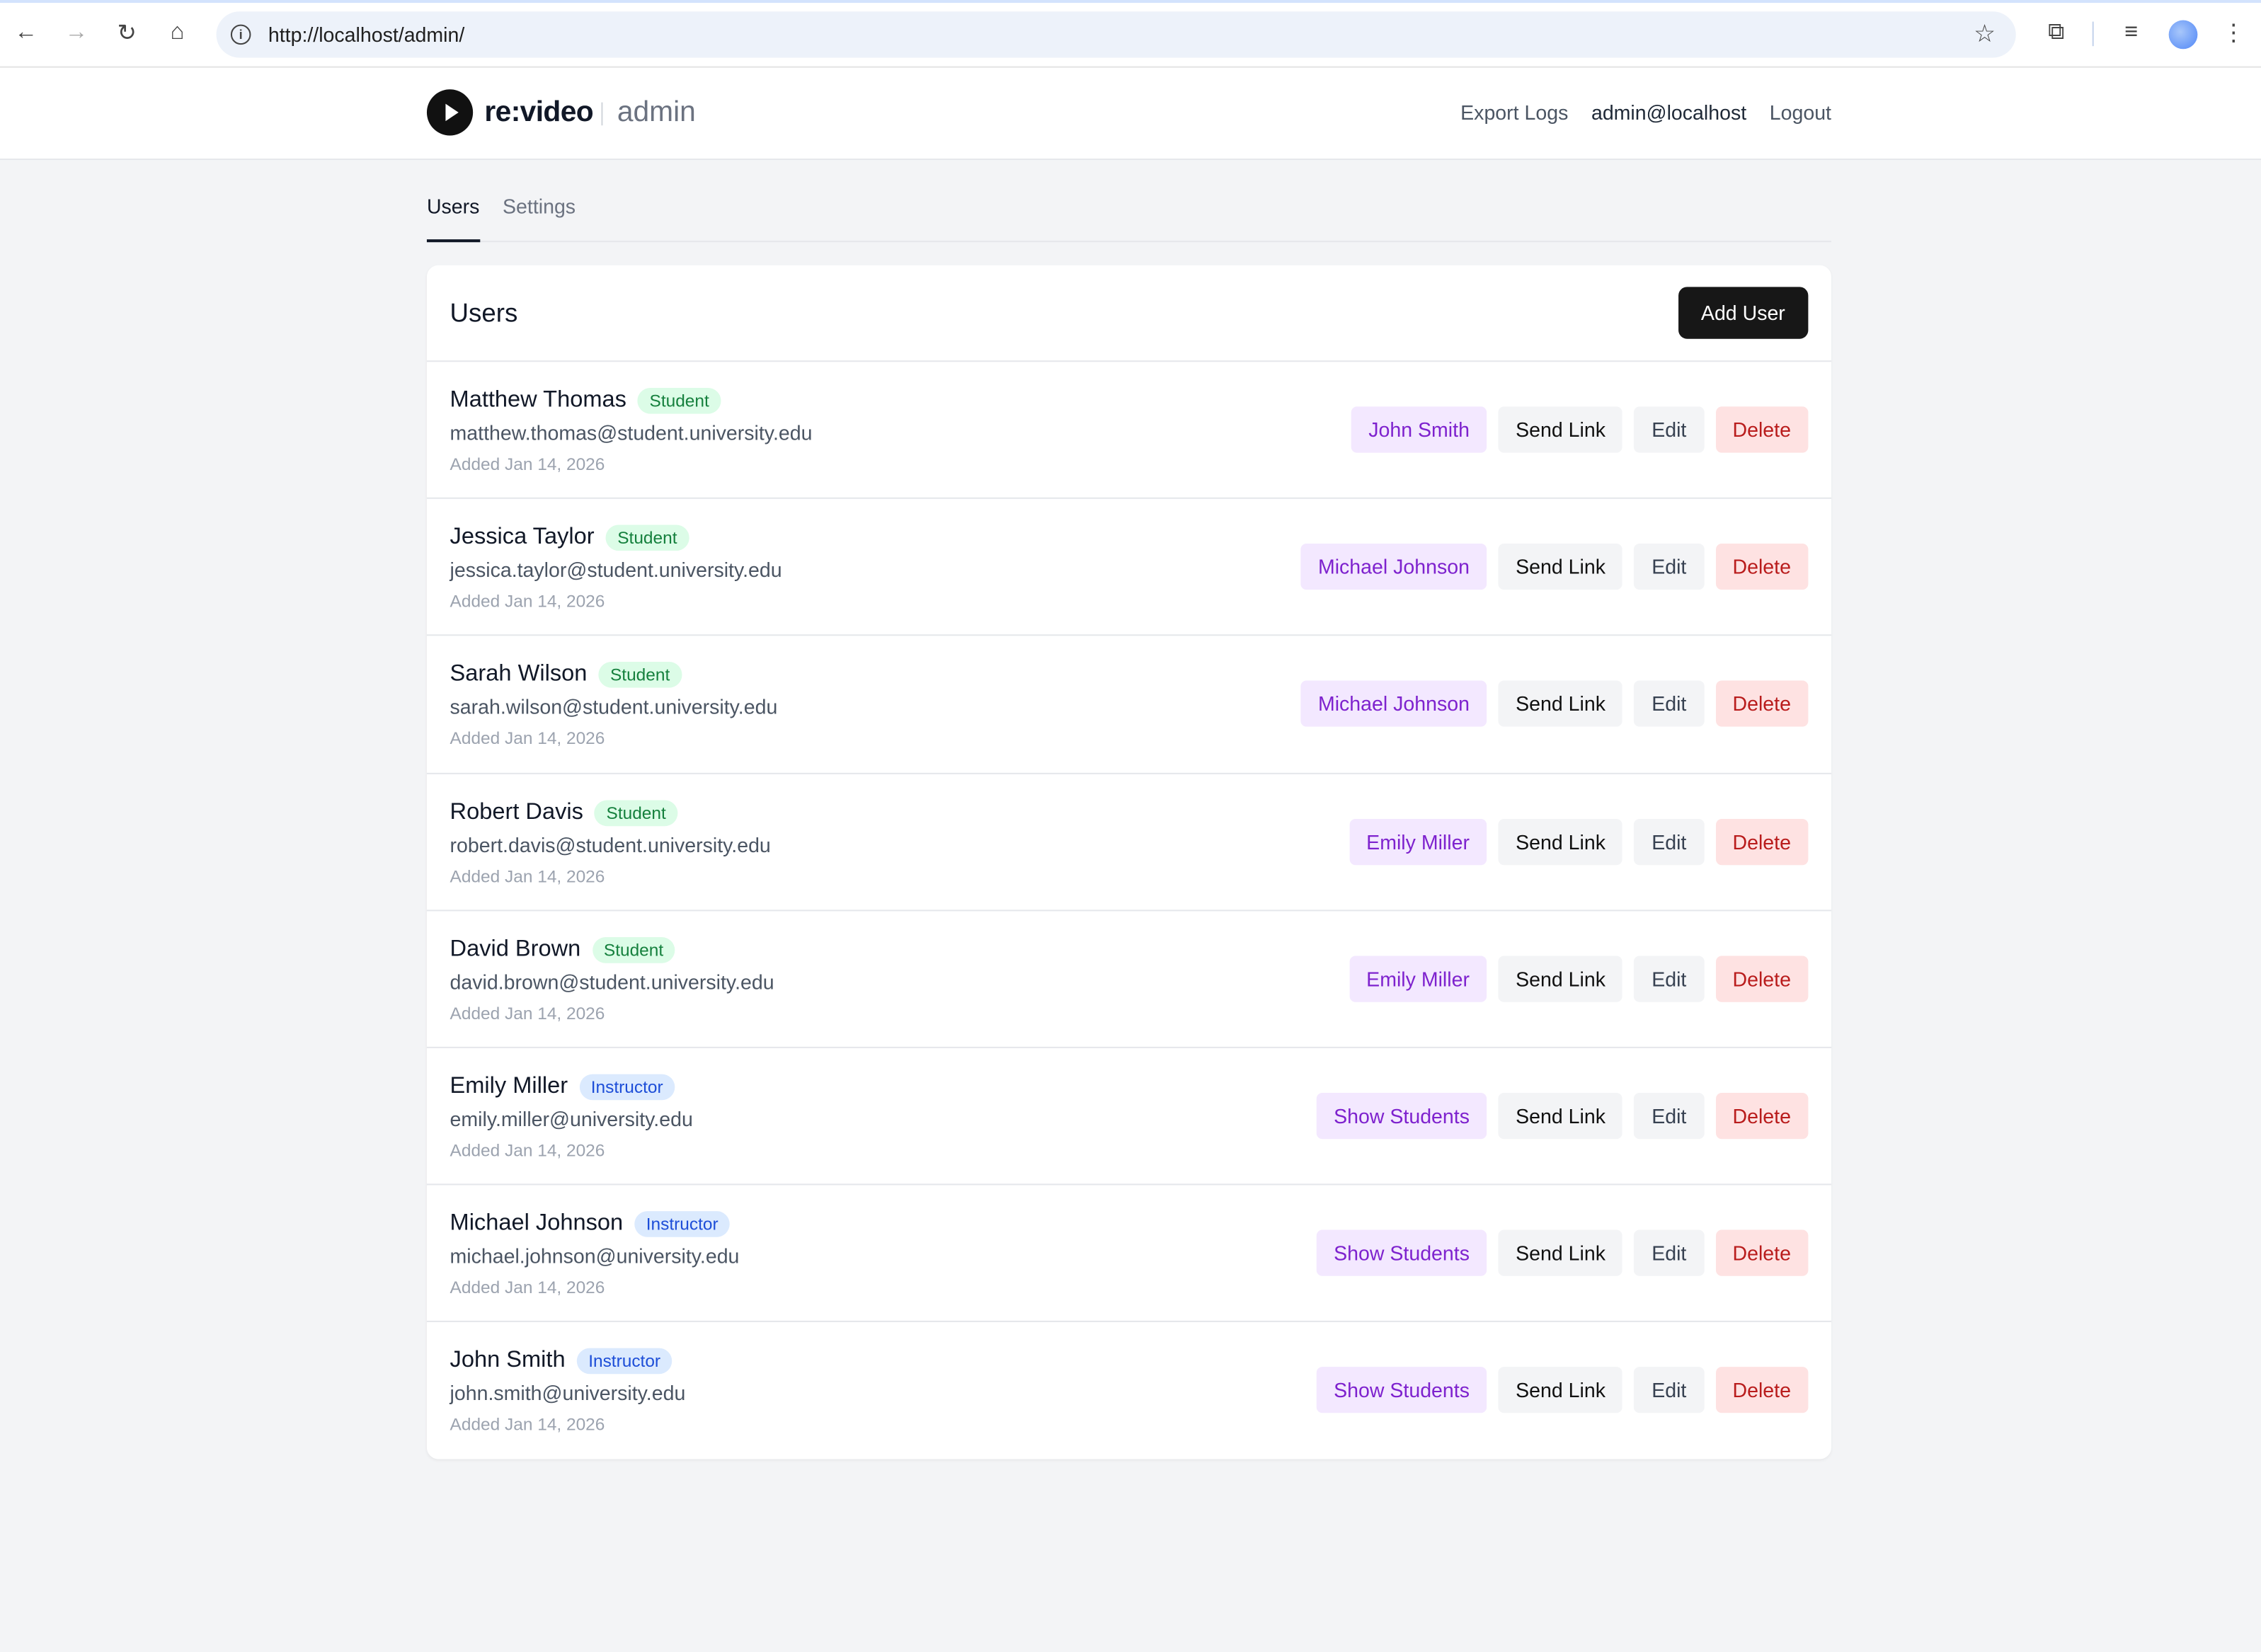  I want to click on section-label: admin, so click(656, 113).